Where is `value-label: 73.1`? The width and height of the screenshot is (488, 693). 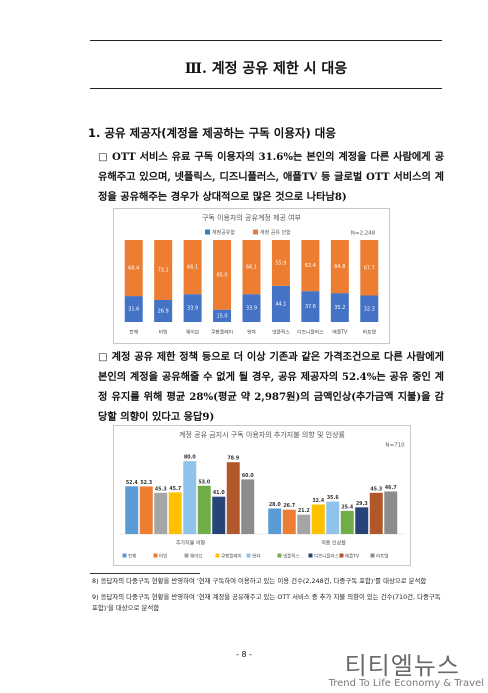 value-label: 73.1 is located at coordinates (163, 270).